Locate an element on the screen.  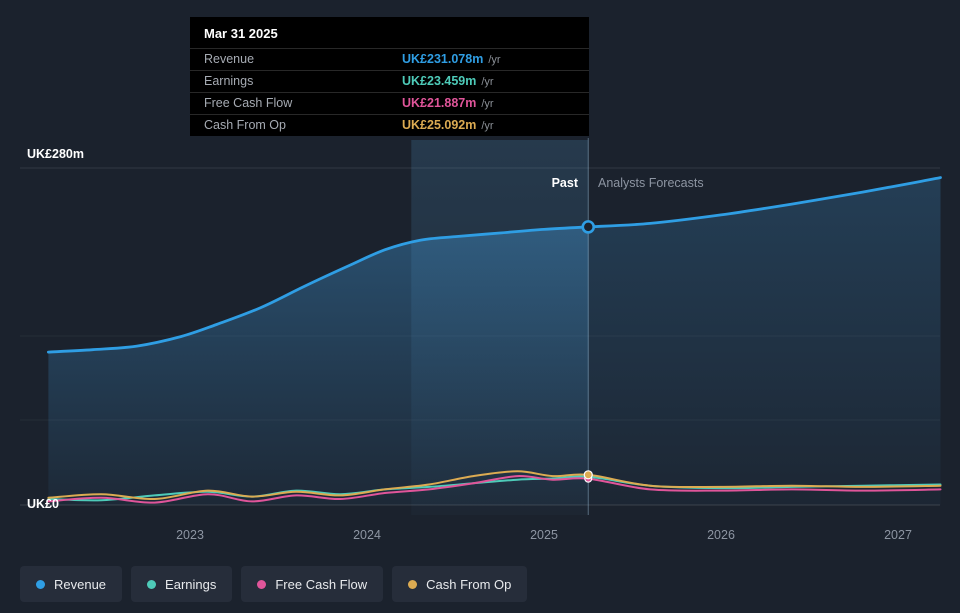
legend-item-free-cash-flow: Free Cash Flow is located at coordinates (312, 584).